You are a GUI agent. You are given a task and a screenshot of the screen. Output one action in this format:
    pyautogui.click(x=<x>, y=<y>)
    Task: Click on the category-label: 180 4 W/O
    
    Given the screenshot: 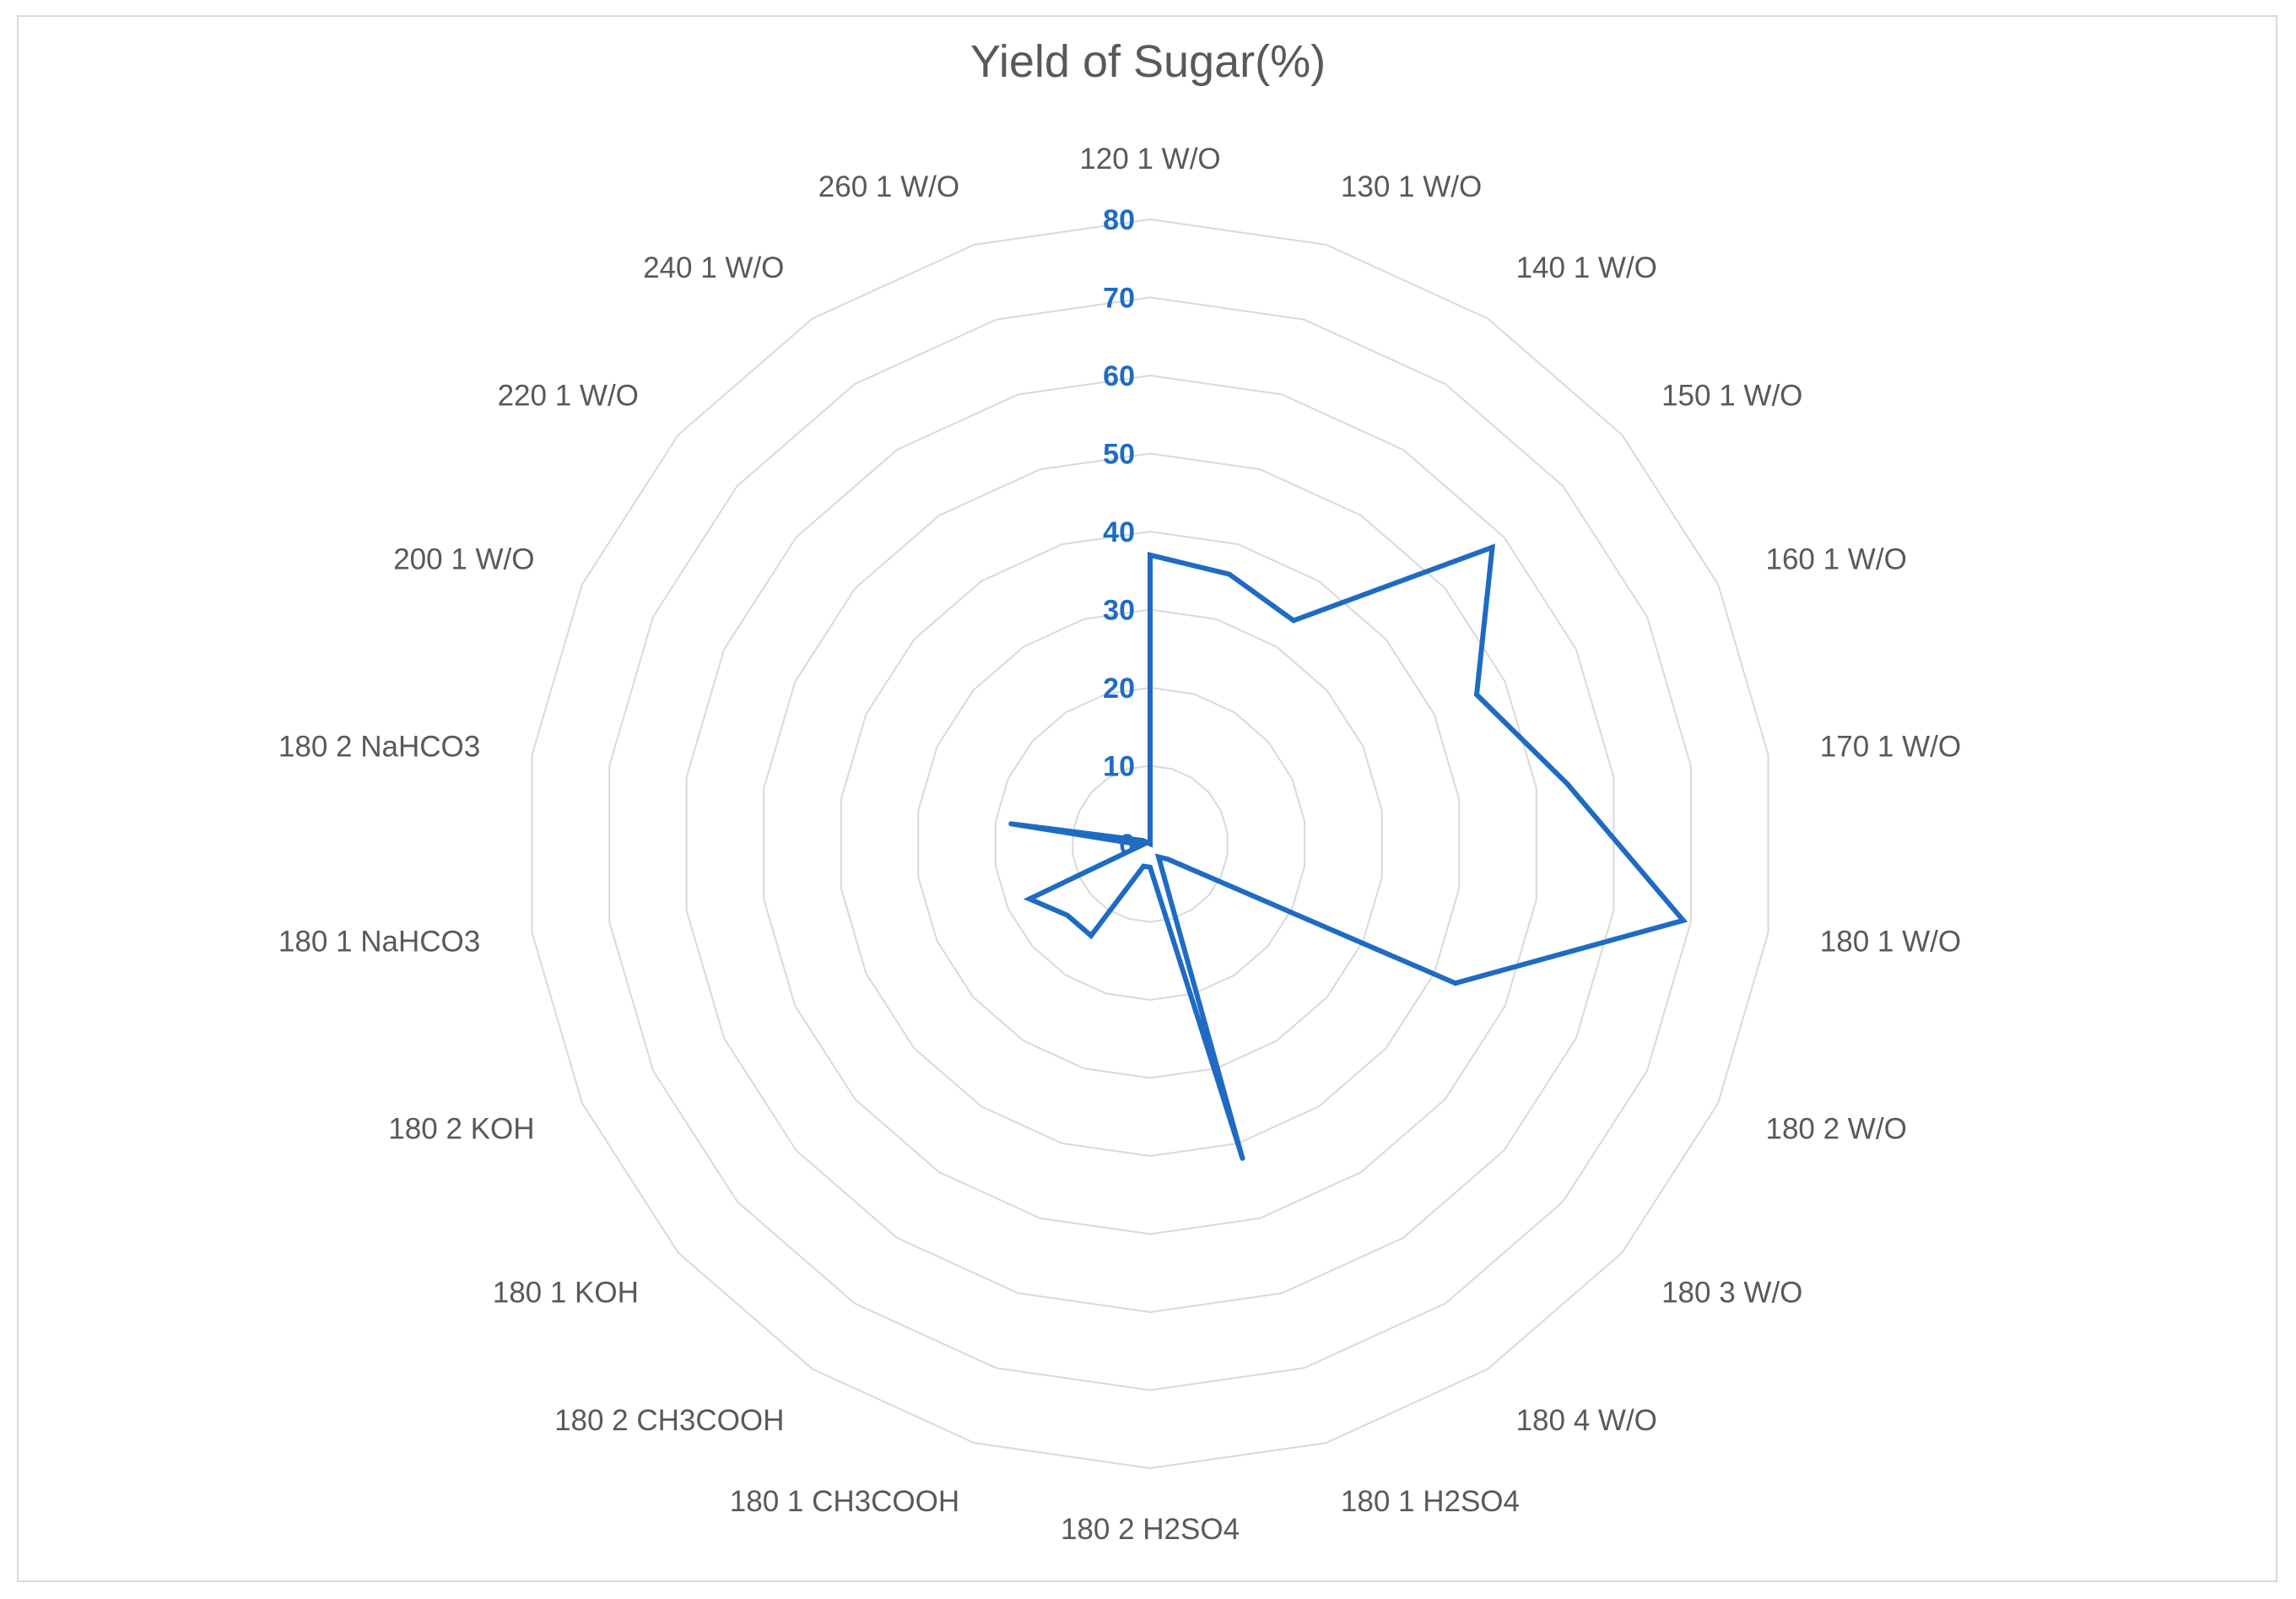 What is the action you would take?
    pyautogui.click(x=1586, y=1421)
    